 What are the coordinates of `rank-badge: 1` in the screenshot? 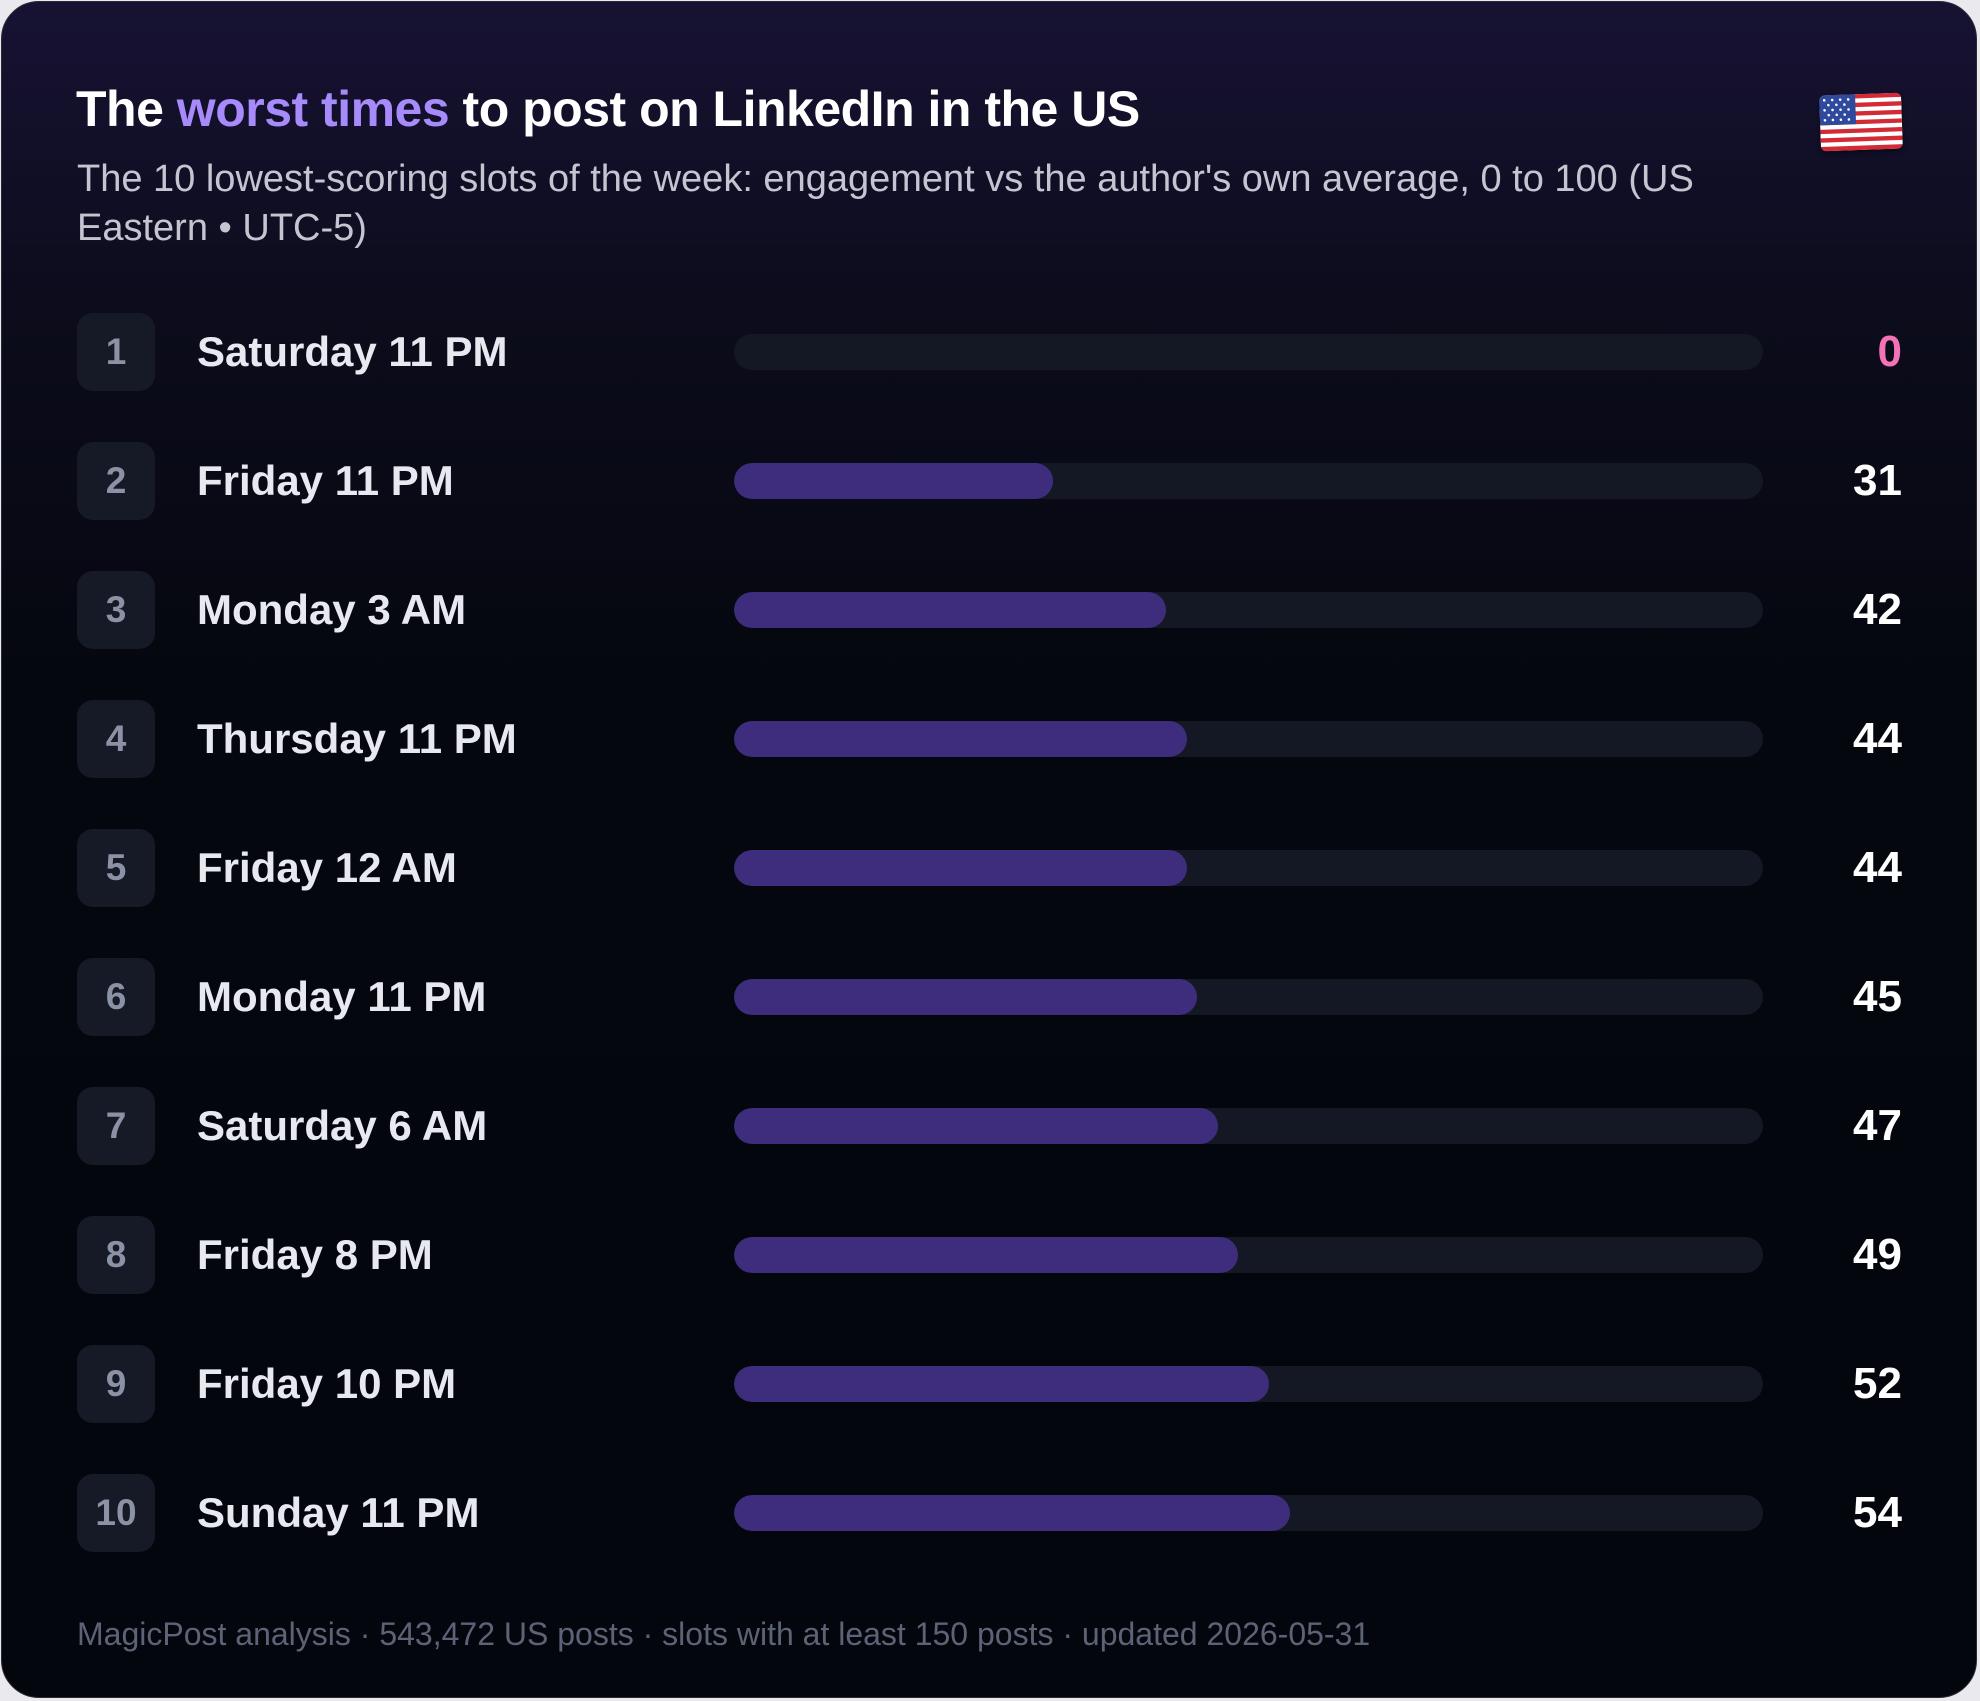 It's located at (116, 352).